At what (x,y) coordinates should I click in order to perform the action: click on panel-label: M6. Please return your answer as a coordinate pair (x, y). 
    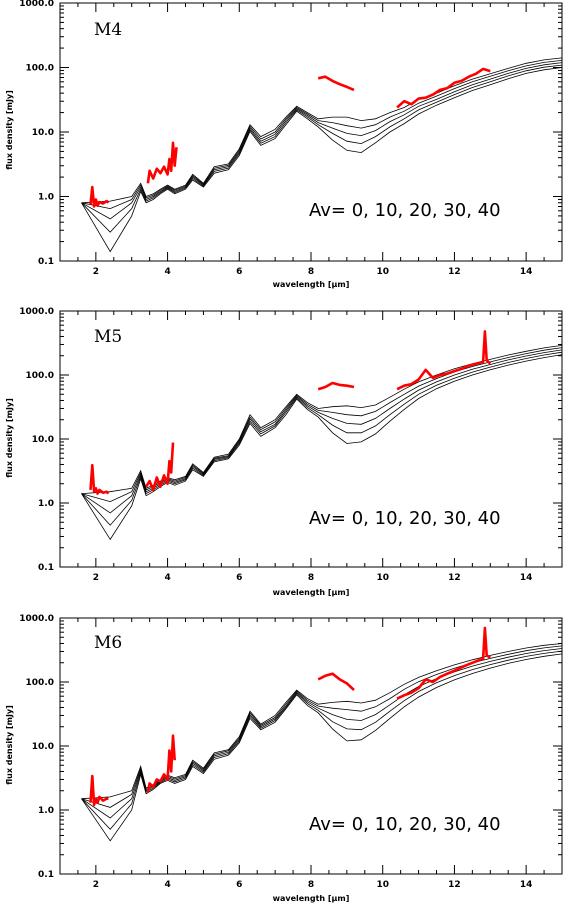
    Looking at the image, I should click on (108, 643).